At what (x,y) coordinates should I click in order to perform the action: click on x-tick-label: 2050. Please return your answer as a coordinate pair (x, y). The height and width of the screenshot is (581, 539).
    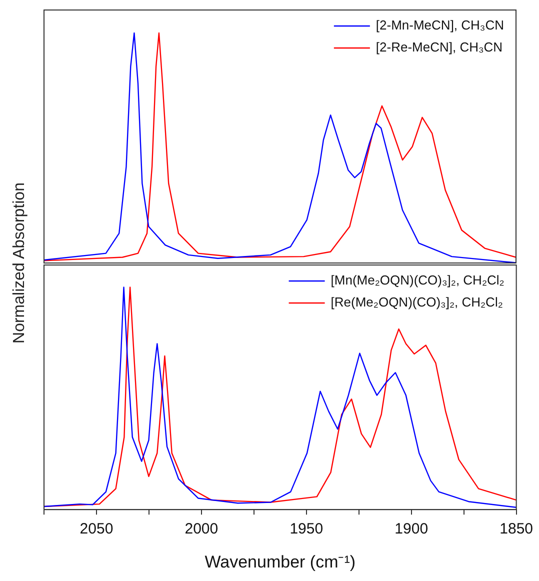
    Looking at the image, I should click on (97, 529).